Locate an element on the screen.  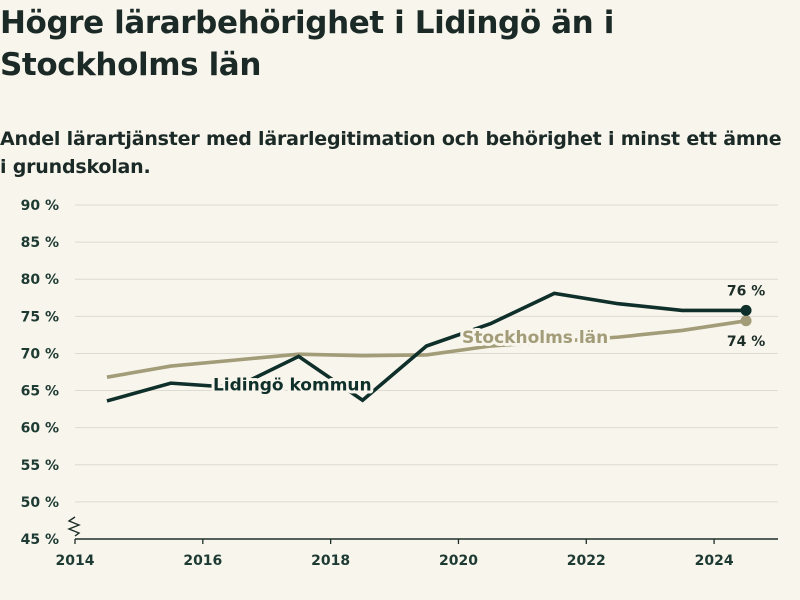
end-point-lidingo is located at coordinates (746, 310).